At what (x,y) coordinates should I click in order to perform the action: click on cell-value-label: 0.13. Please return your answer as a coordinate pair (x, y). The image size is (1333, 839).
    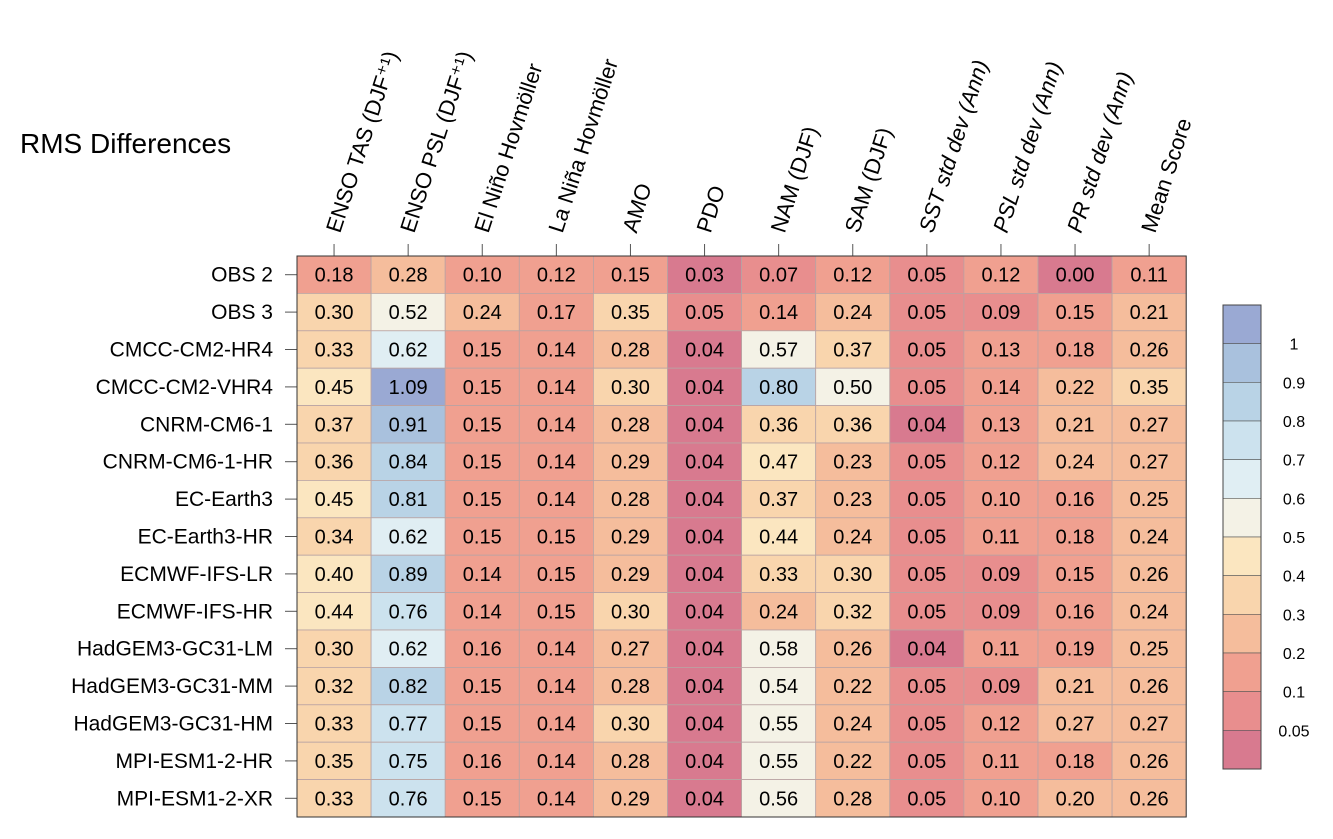
    Looking at the image, I should click on (1000, 425).